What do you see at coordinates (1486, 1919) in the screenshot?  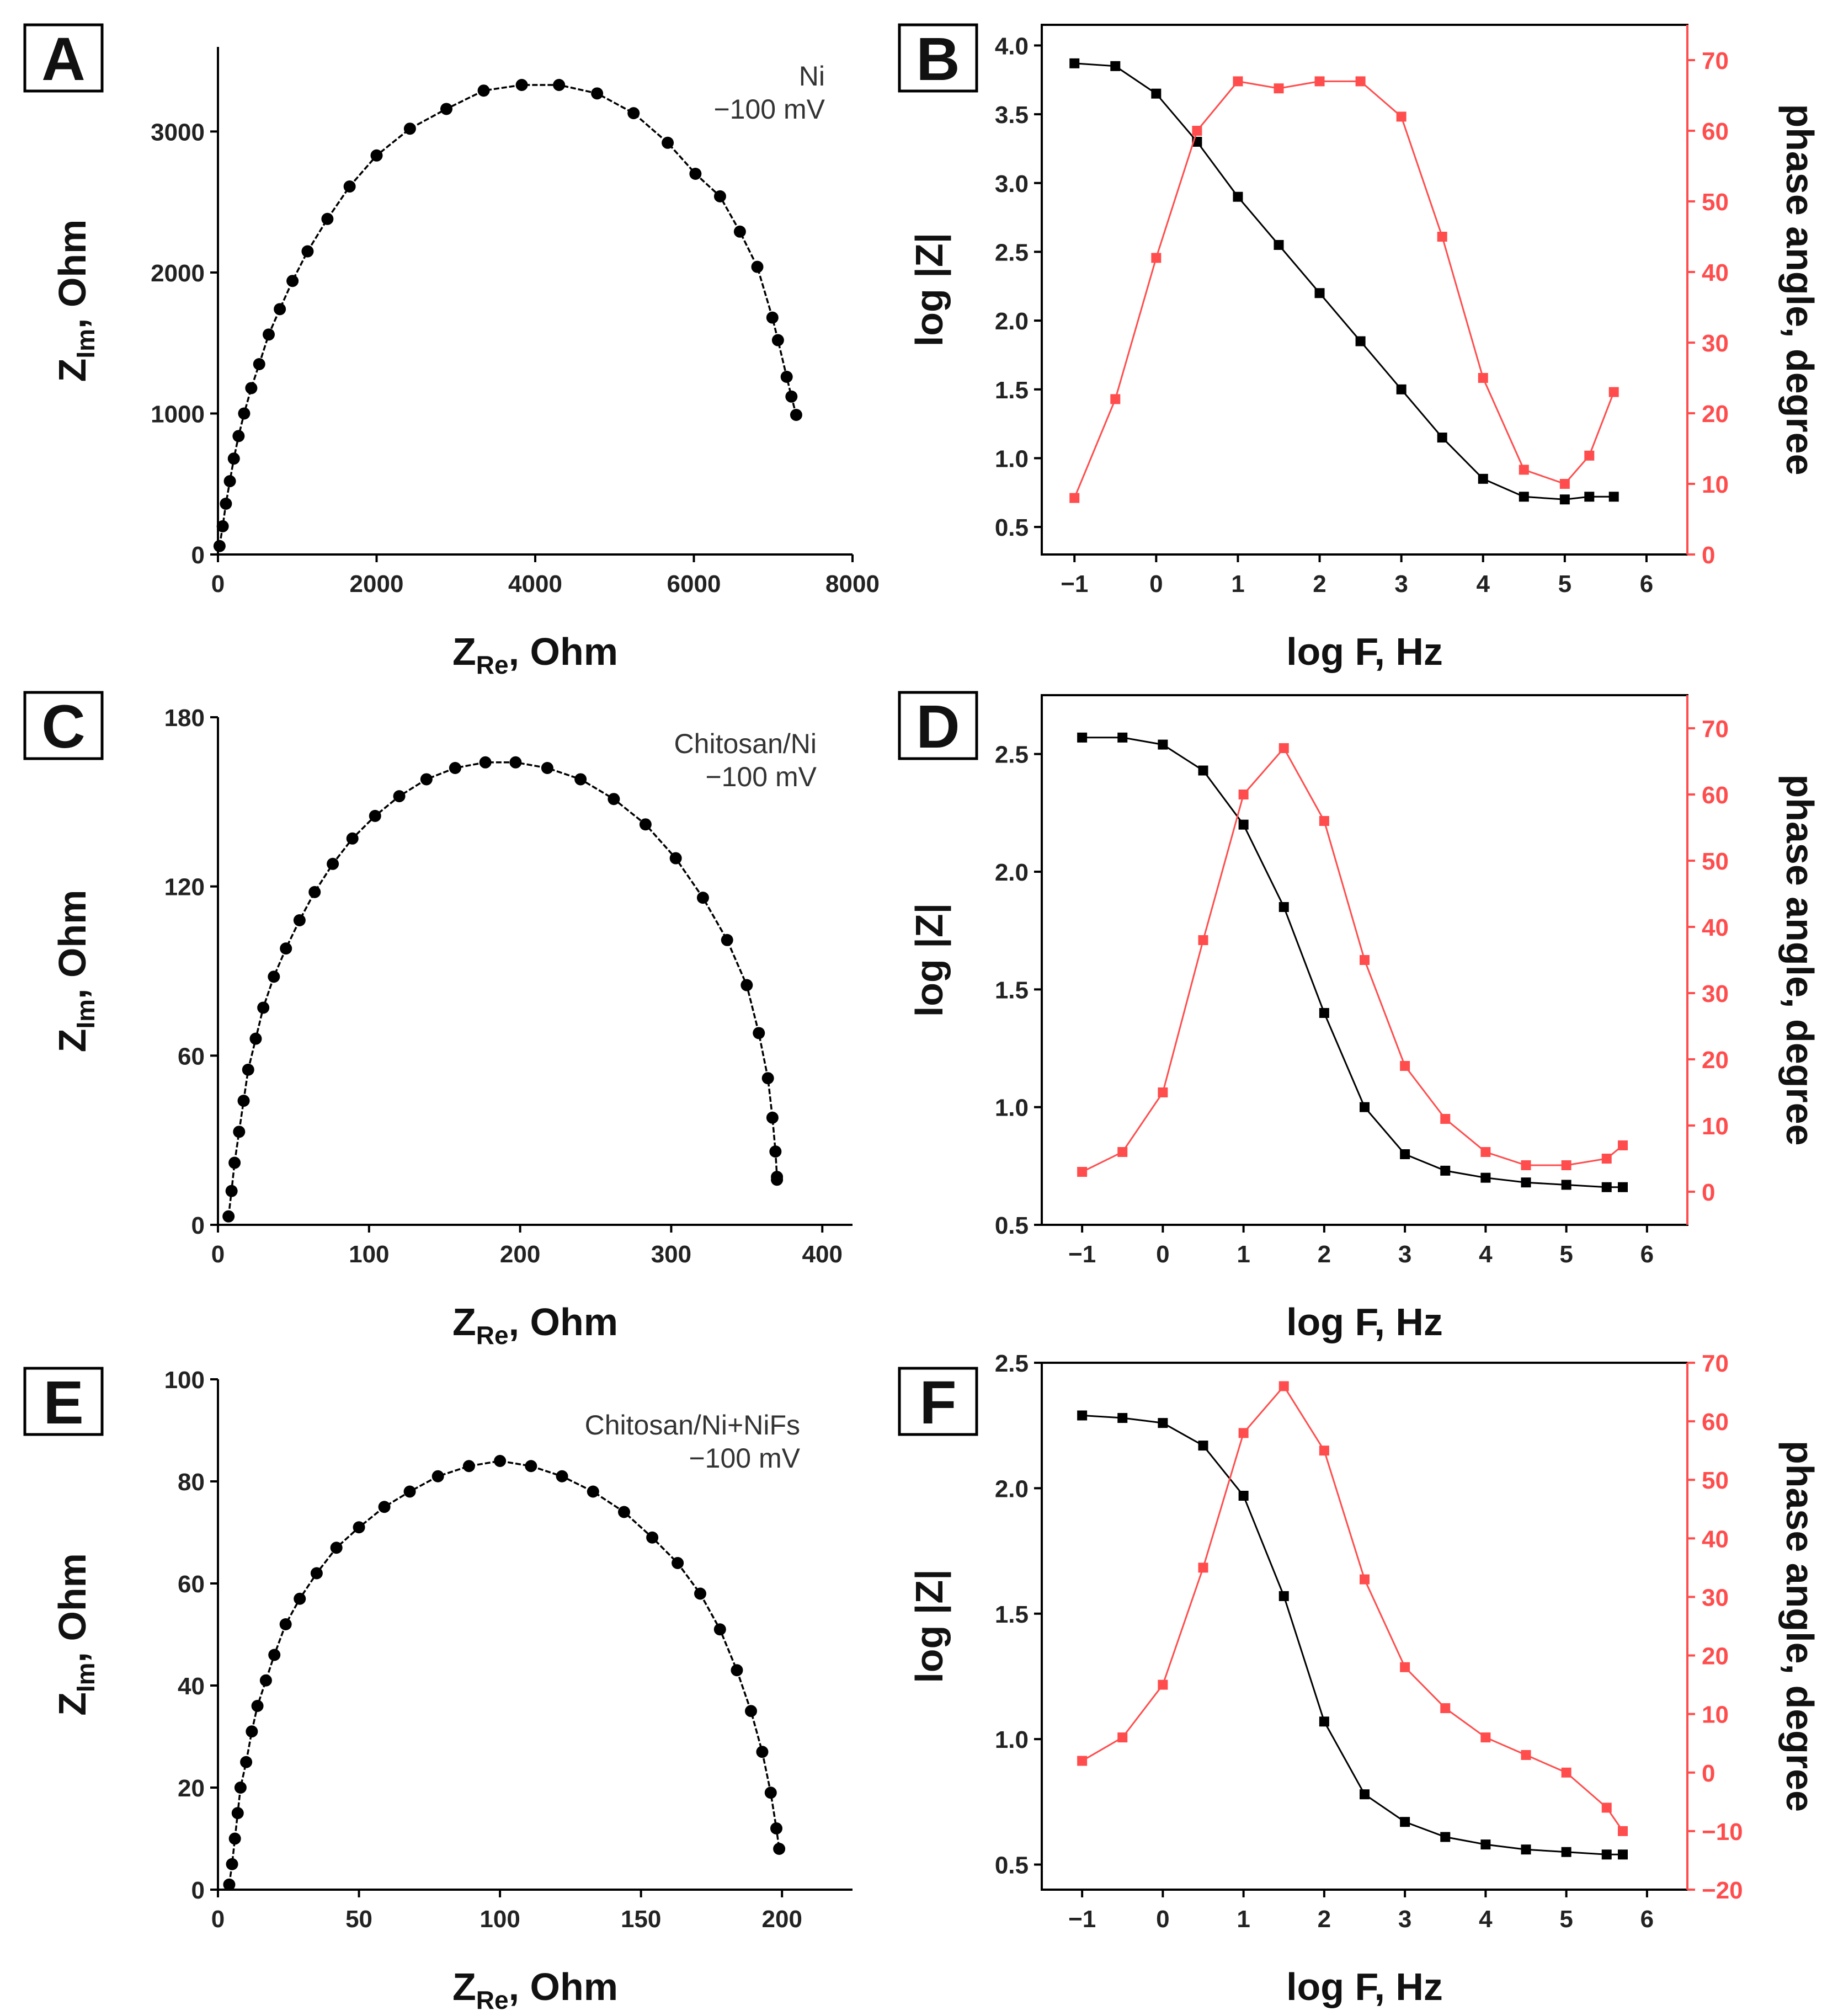 I see `x-tick-label: 4` at bounding box center [1486, 1919].